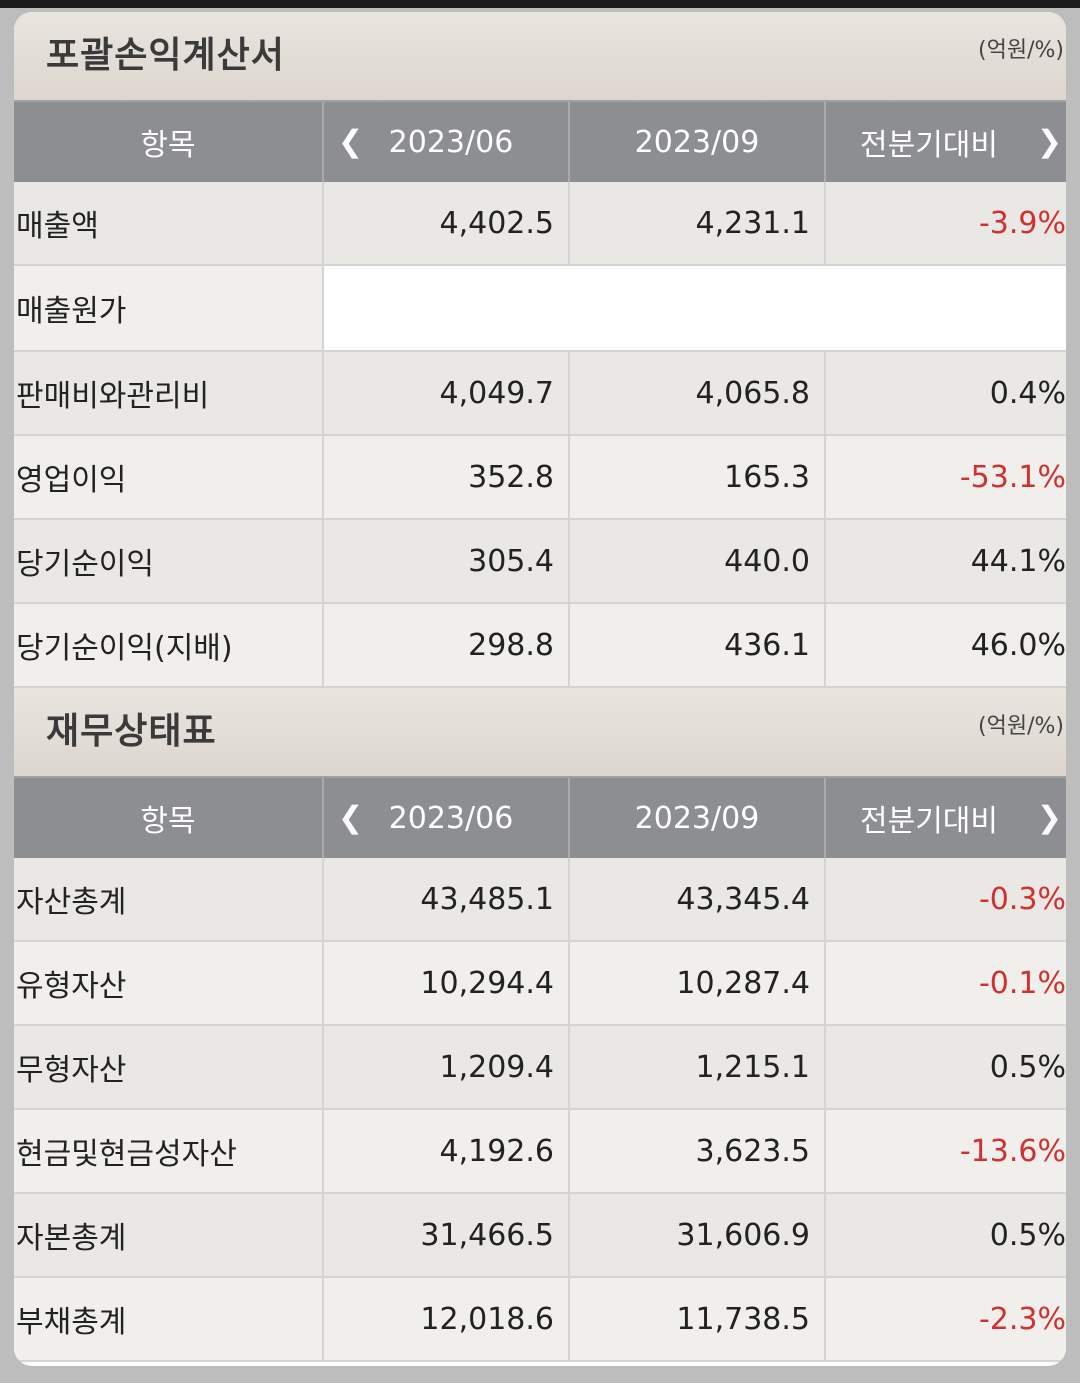  What do you see at coordinates (698, 1235) in the screenshot?
I see `value-2023-09: 31,606.9` at bounding box center [698, 1235].